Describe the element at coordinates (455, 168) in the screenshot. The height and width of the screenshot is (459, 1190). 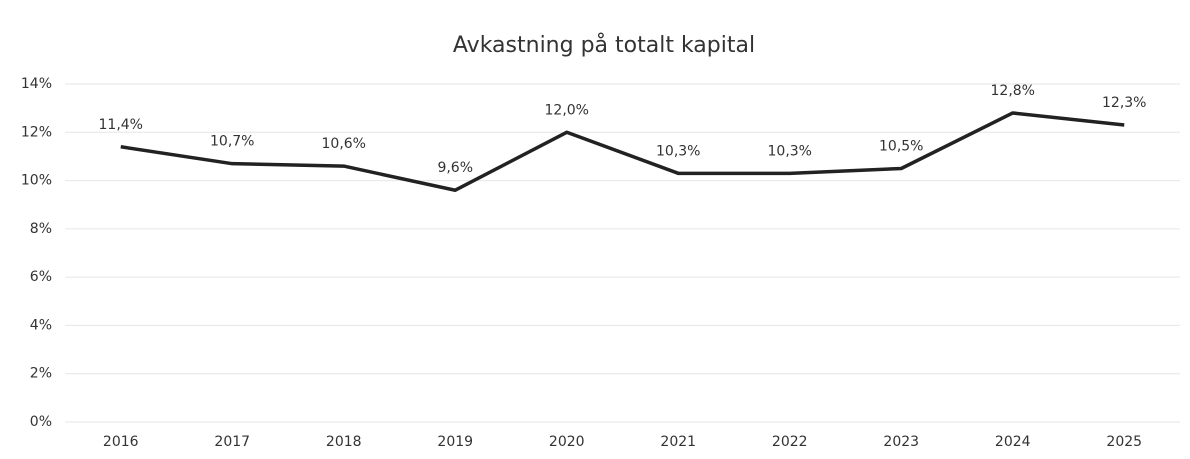
I see `data-label: 9,6%` at that location.